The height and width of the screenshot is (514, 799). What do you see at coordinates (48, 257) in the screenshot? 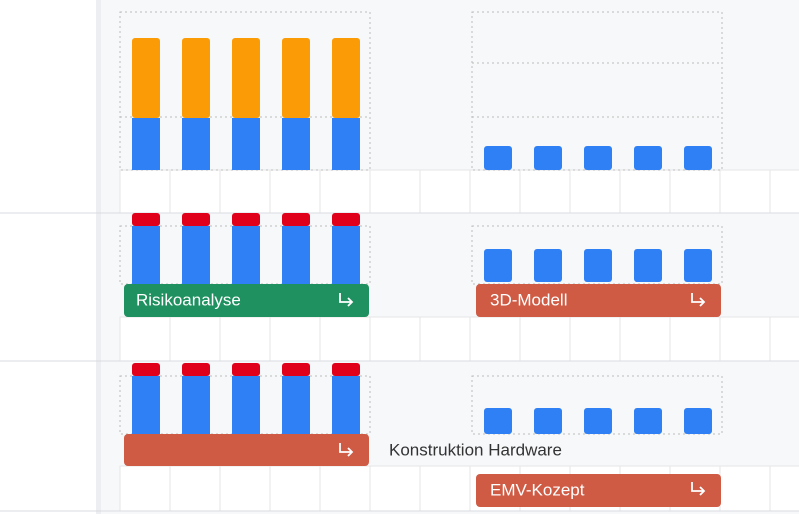
I see `resource-panel` at bounding box center [48, 257].